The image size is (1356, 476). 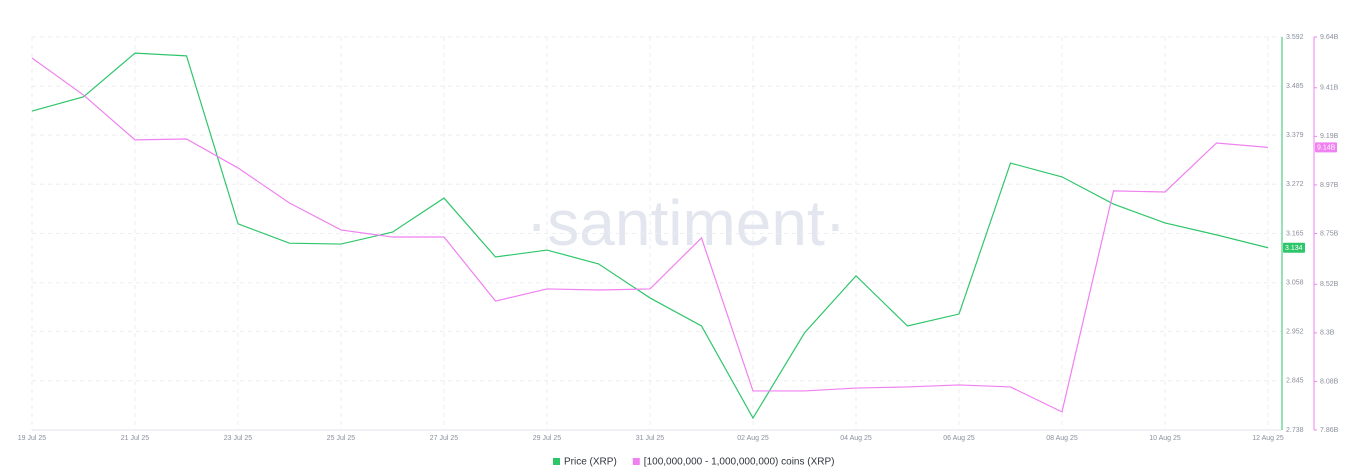 I want to click on y-tick-label: 3.165, so click(x=1295, y=233).